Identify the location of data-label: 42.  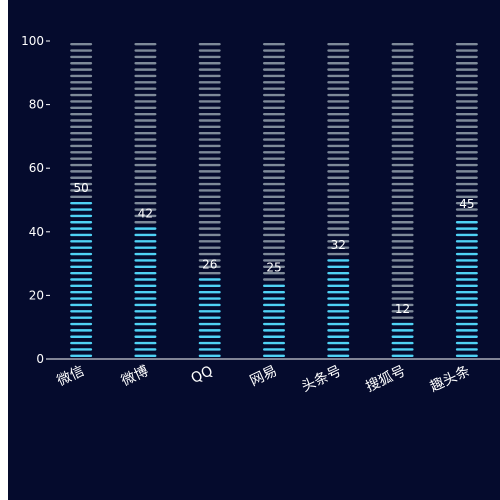
(145, 213).